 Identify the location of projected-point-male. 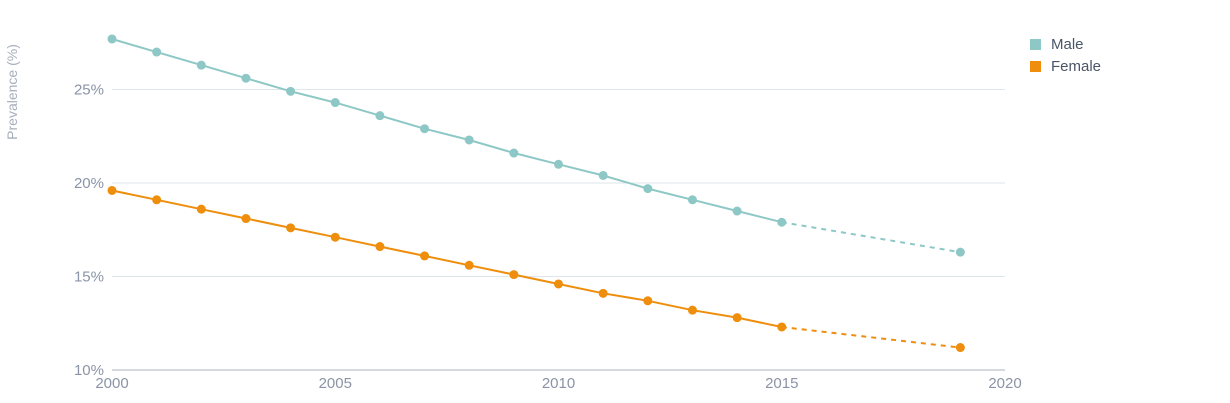
(960, 252).